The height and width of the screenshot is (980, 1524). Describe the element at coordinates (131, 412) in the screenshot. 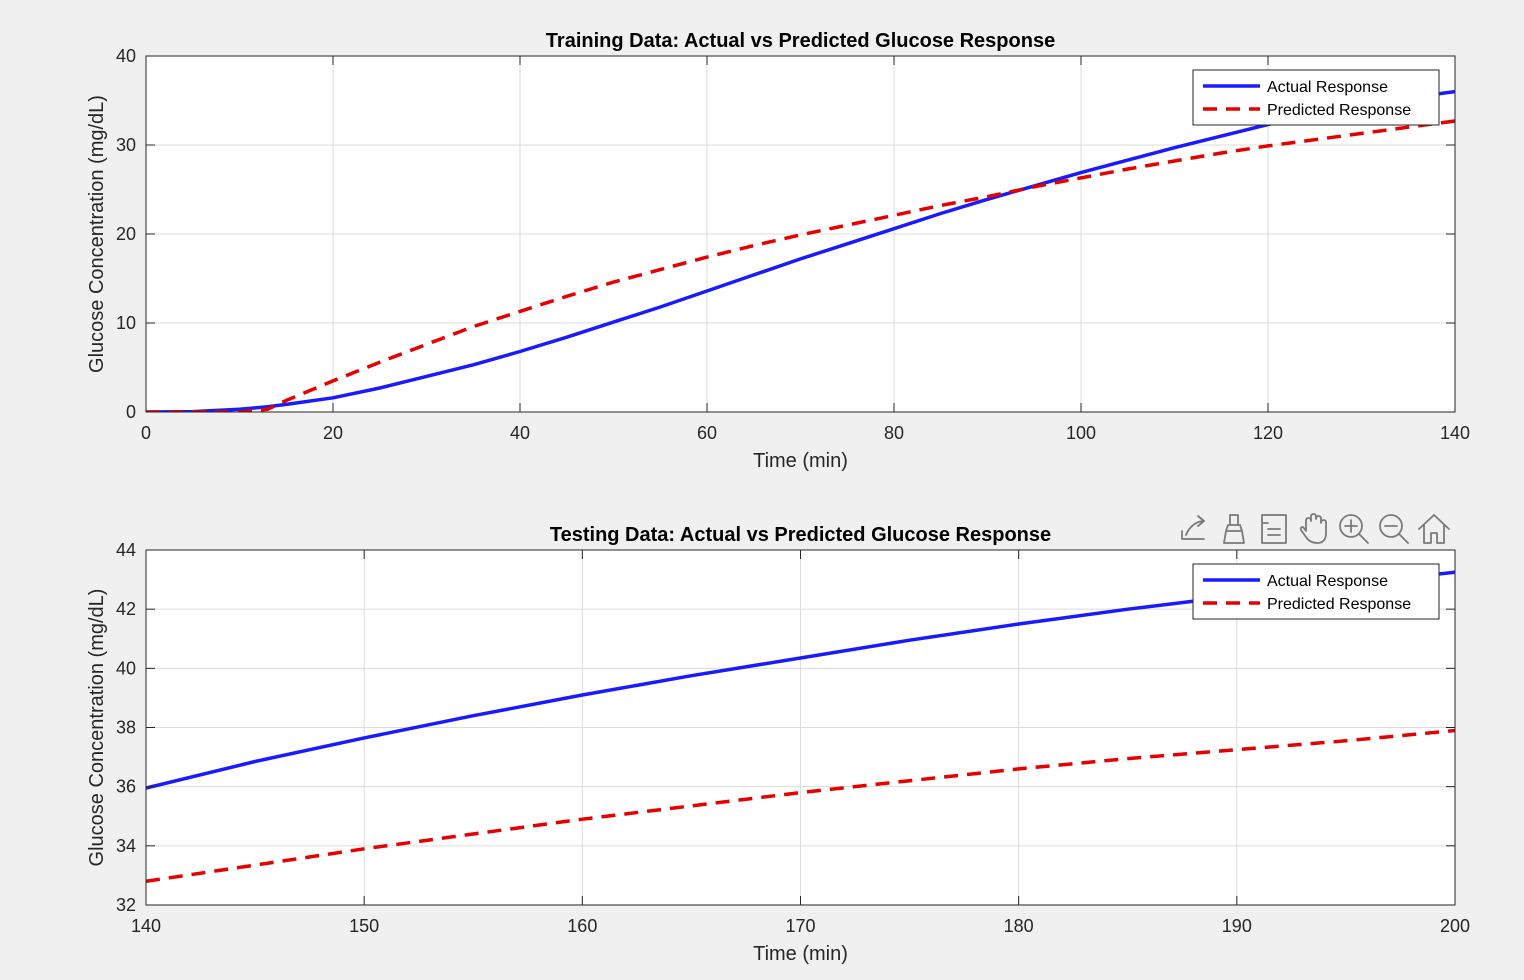

I see `y-tick-label: 0` at that location.